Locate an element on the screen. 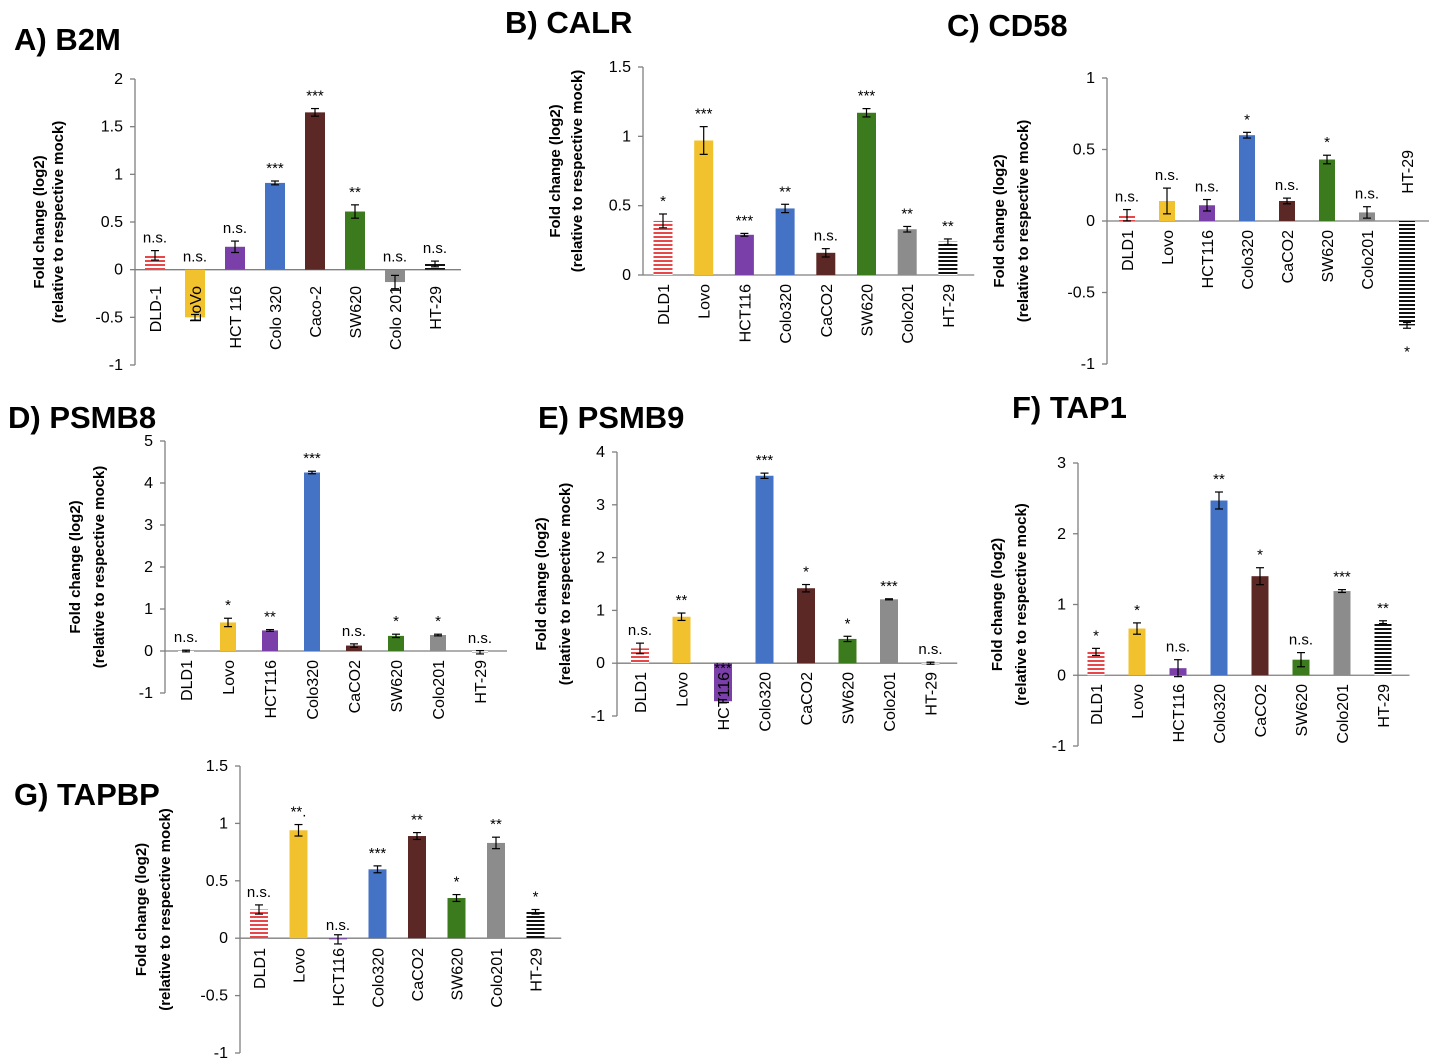 The height and width of the screenshot is (1061, 1429). panel-title: A) B2M is located at coordinates (67, 39).